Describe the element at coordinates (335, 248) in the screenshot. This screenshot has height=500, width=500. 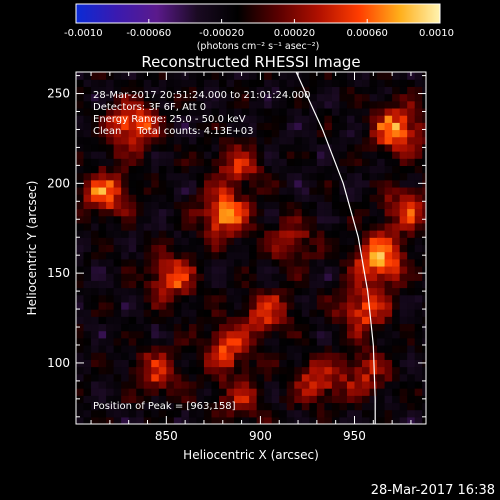
I see `solar-limb-line` at that location.